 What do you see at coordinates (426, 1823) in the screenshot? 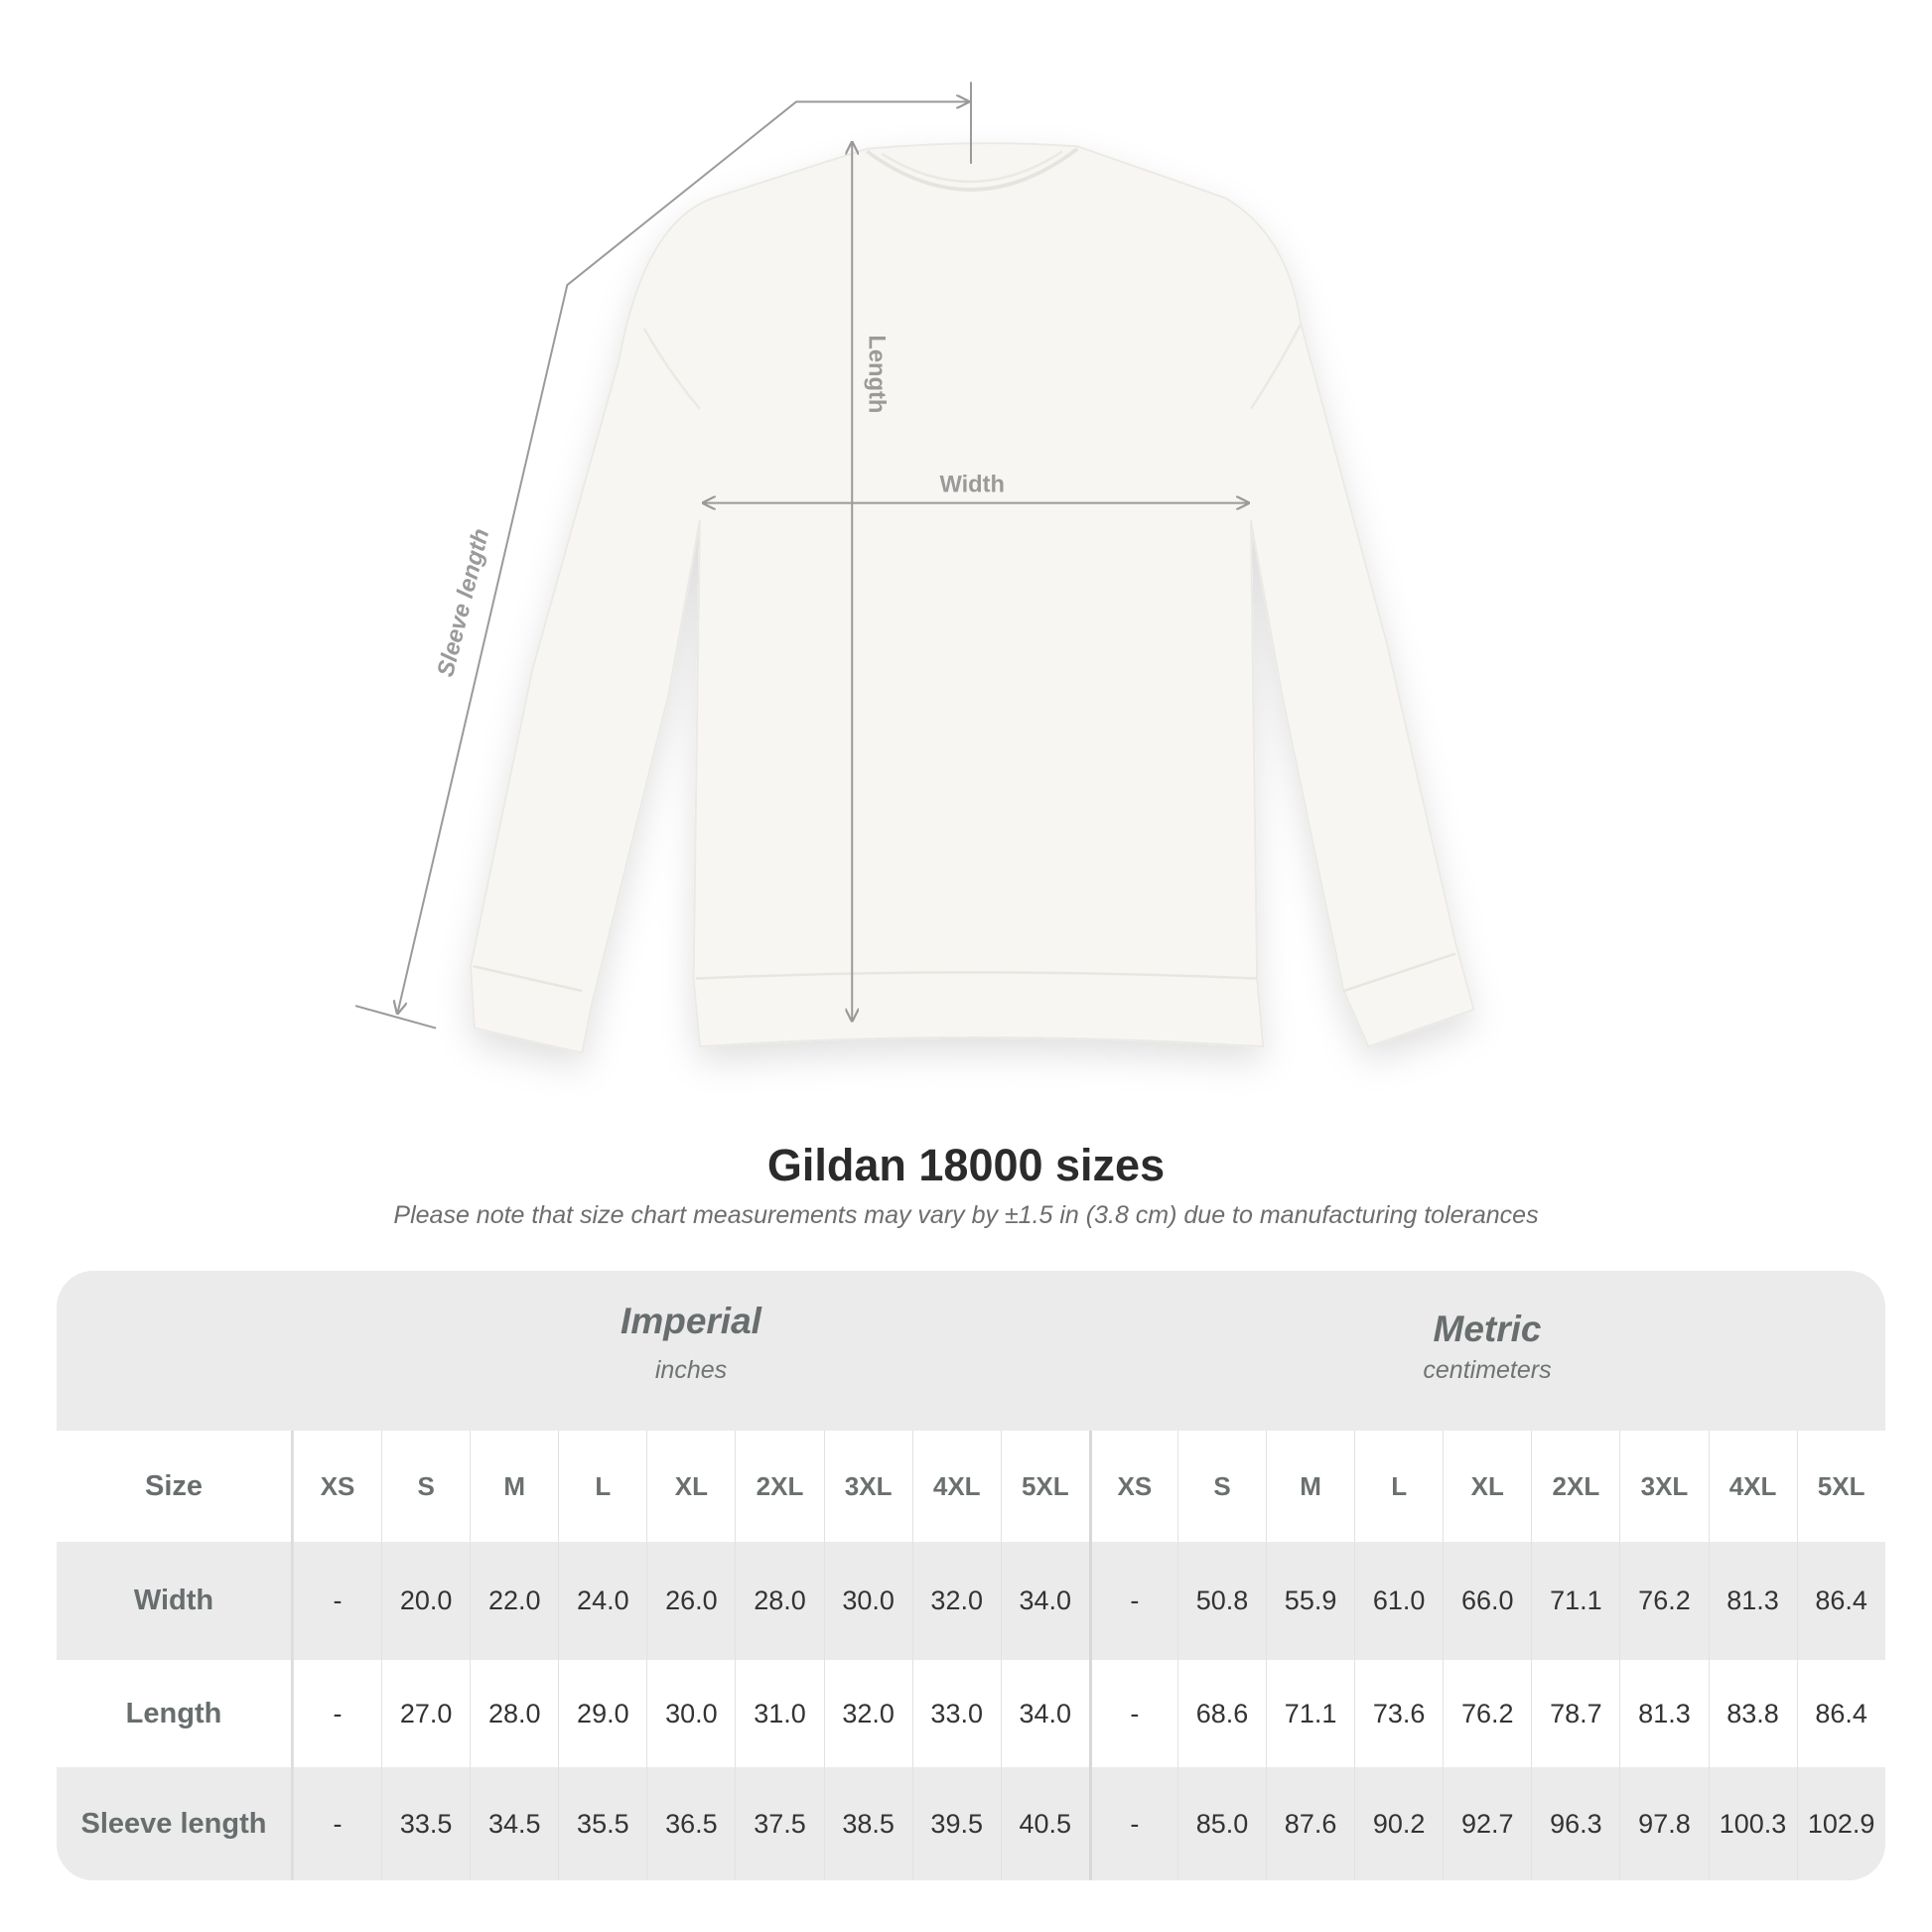
I see `imperial-value-cell: 33.5` at bounding box center [426, 1823].